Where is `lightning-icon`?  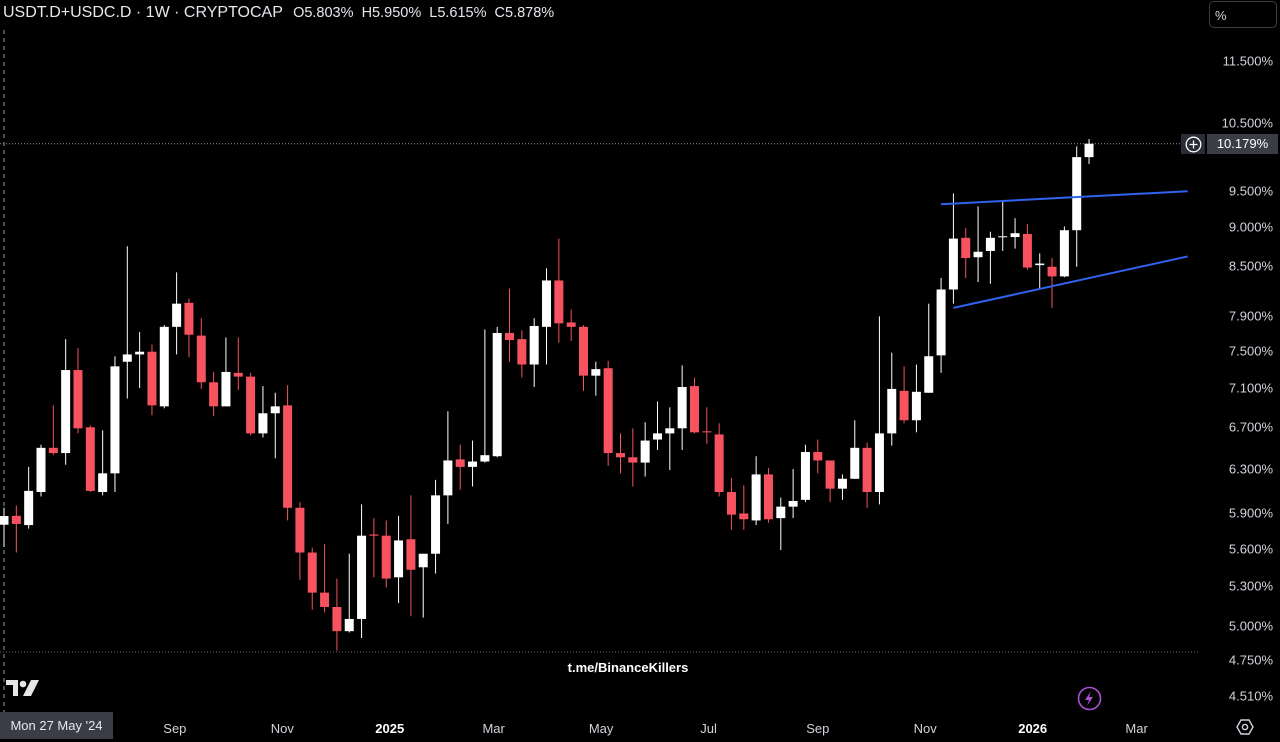
lightning-icon is located at coordinates (1089, 701).